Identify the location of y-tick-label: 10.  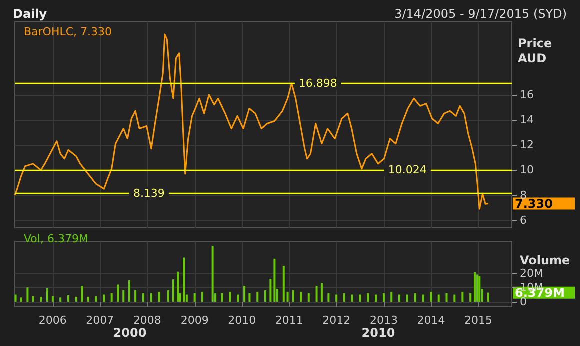
(527, 170).